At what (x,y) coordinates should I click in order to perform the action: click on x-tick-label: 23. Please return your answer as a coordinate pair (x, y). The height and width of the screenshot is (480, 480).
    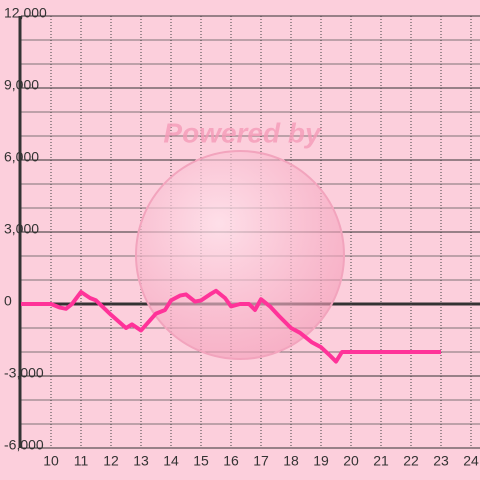
    Looking at the image, I should click on (441, 461).